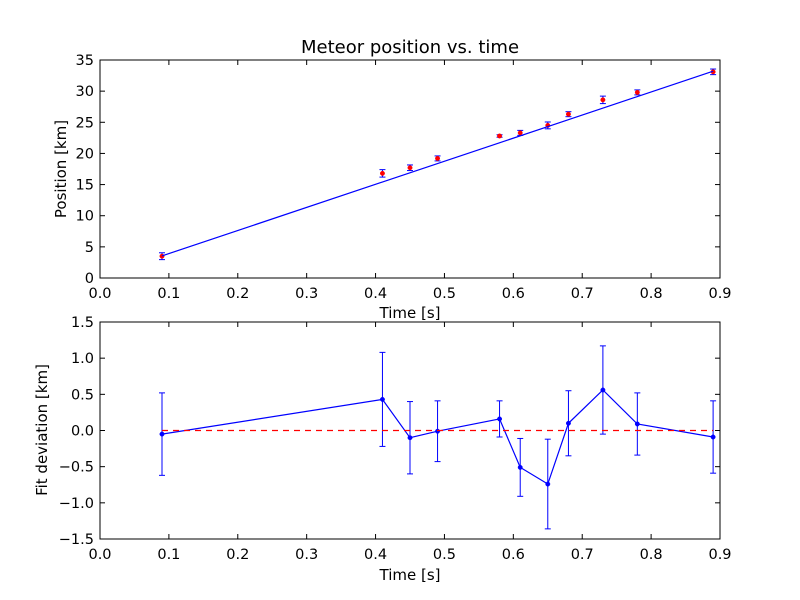 The width and height of the screenshot is (800, 600). I want to click on y-tick-label: 15, so click(85, 186).